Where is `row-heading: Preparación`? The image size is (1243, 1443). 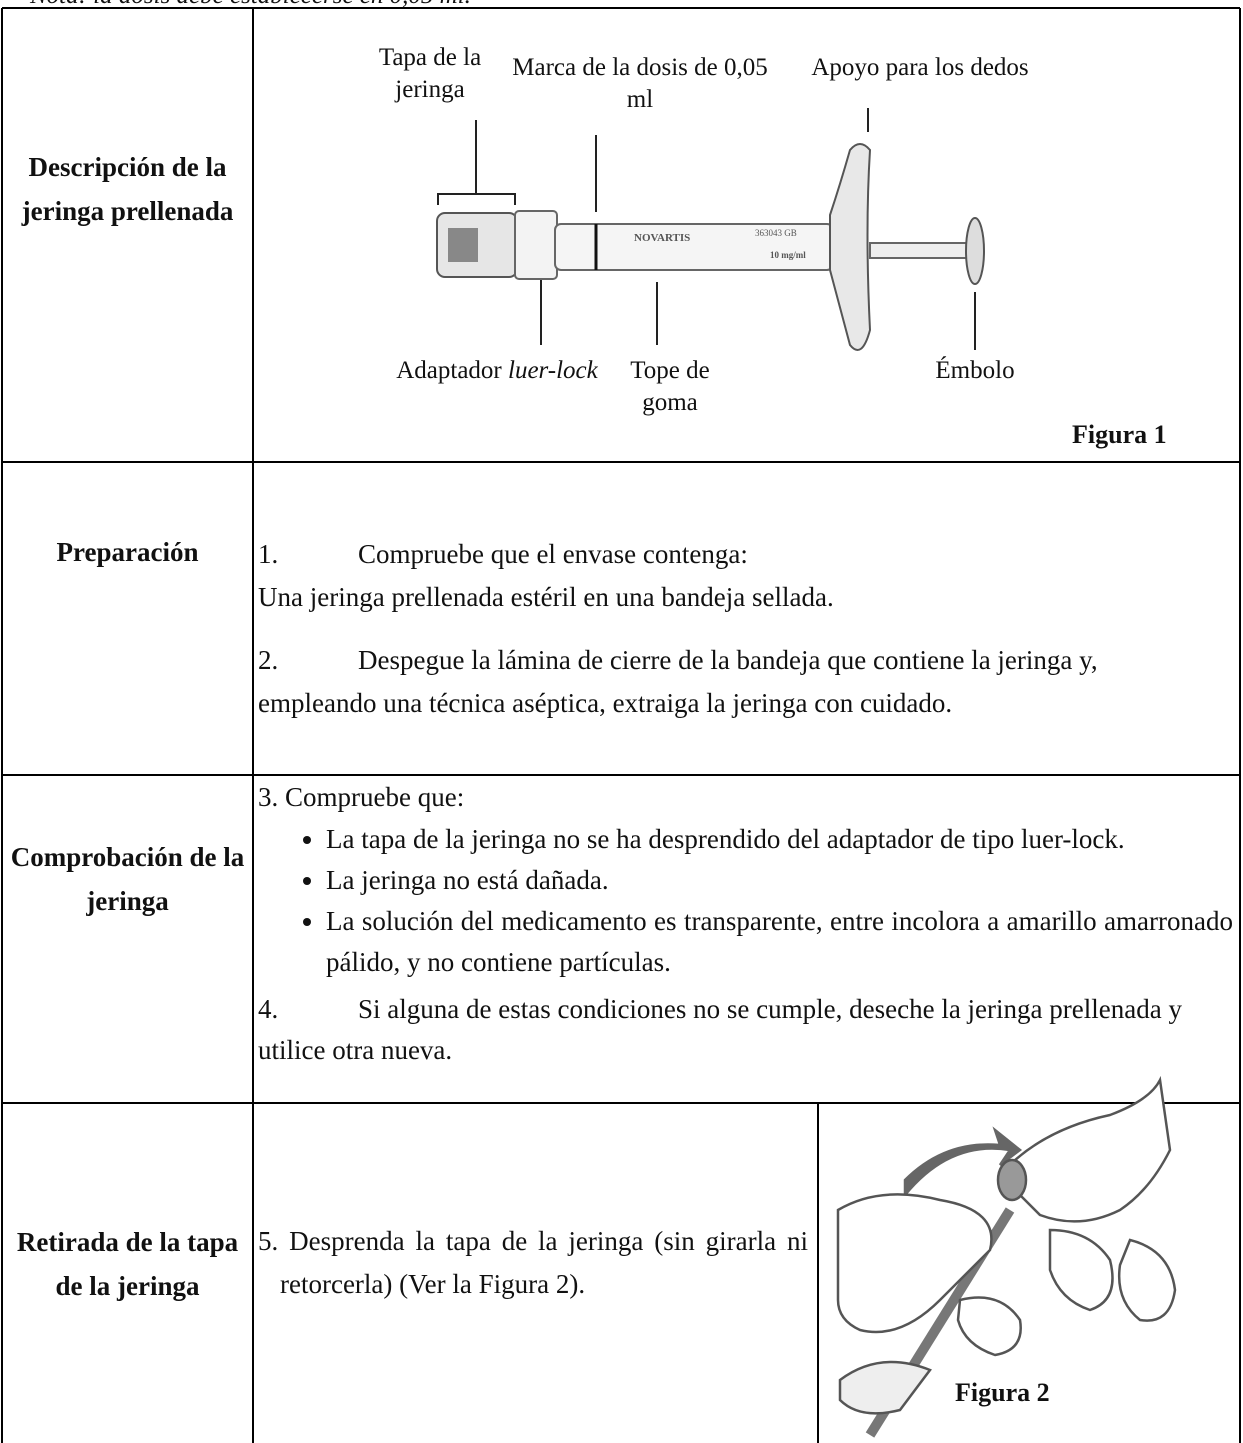
row-heading: Preparación is located at coordinates (127, 552).